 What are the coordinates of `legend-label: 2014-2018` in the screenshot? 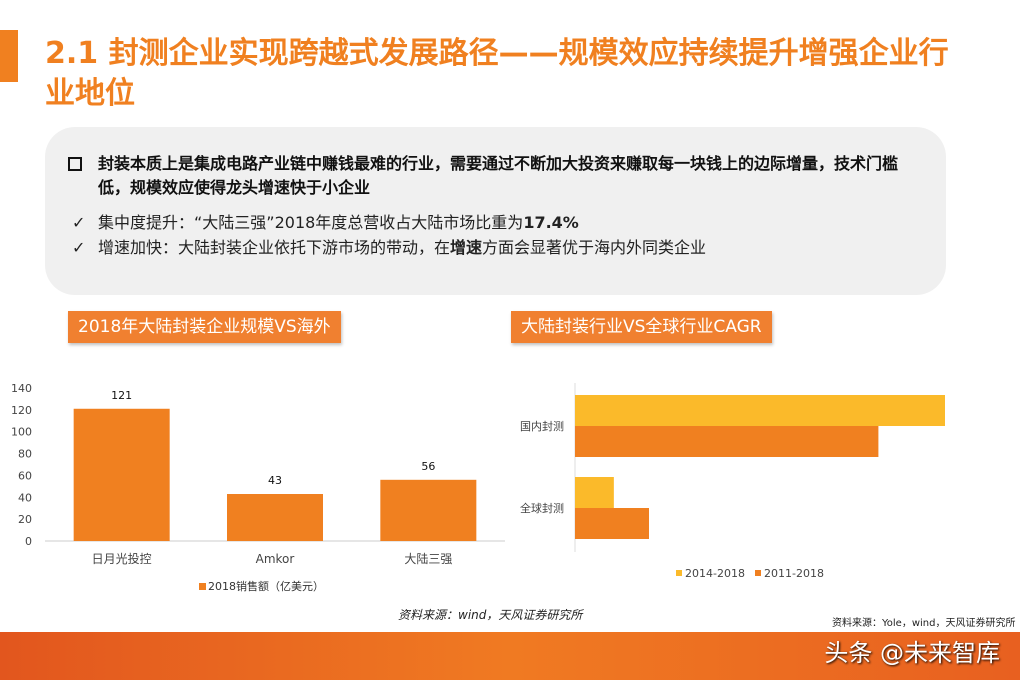 It's located at (715, 573).